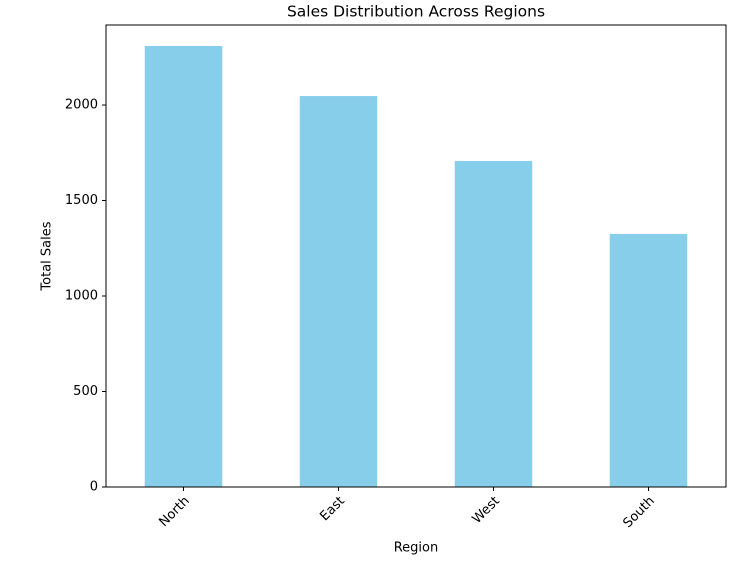 This screenshot has height=562, width=754. I want to click on x-tick-label: South, so click(638, 512).